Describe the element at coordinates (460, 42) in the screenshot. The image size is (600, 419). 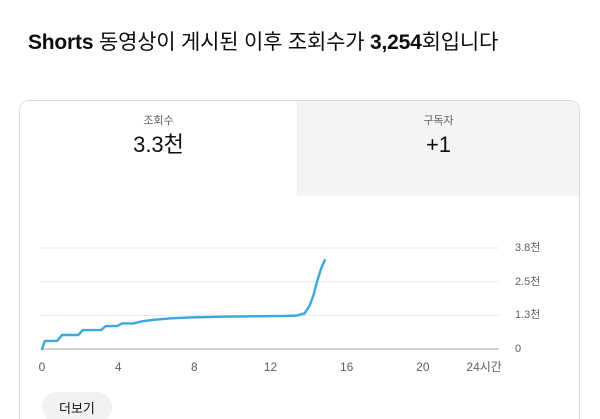
I see `title-suffix-segment: 회입니다` at that location.